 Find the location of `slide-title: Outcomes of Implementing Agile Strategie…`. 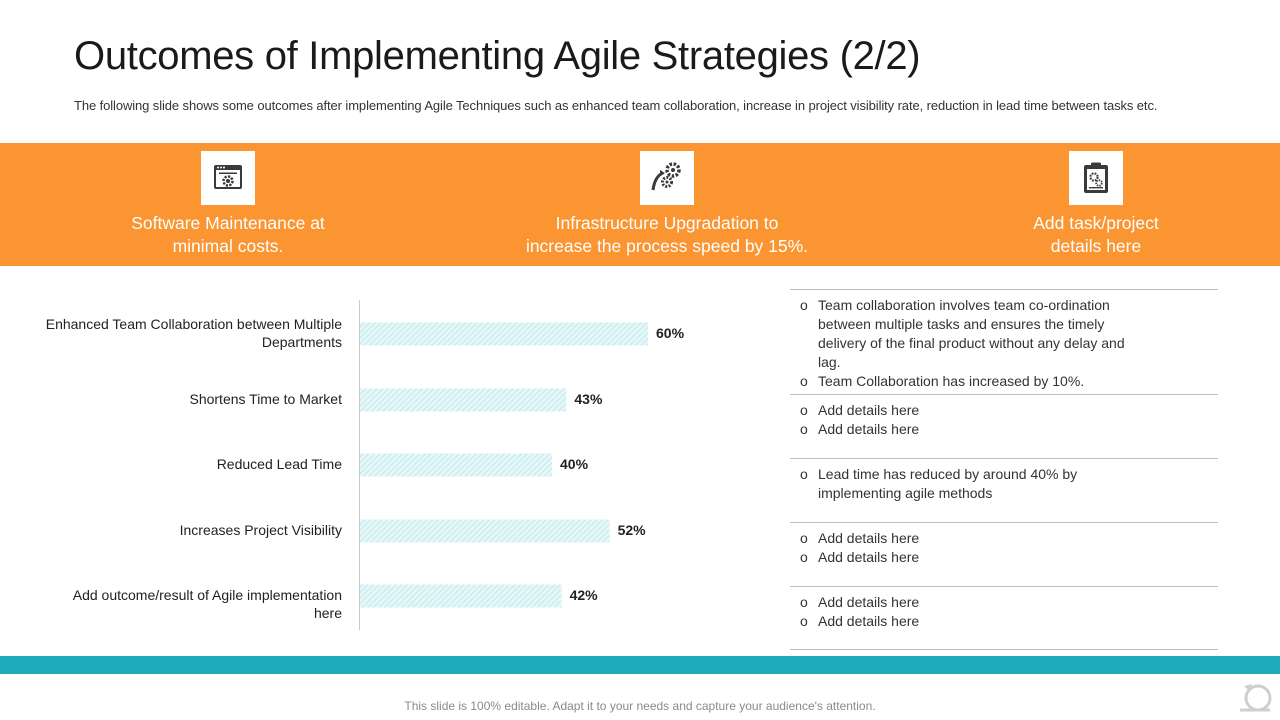

slide-title: Outcomes of Implementing Agile Strategie… is located at coordinates (497, 56).